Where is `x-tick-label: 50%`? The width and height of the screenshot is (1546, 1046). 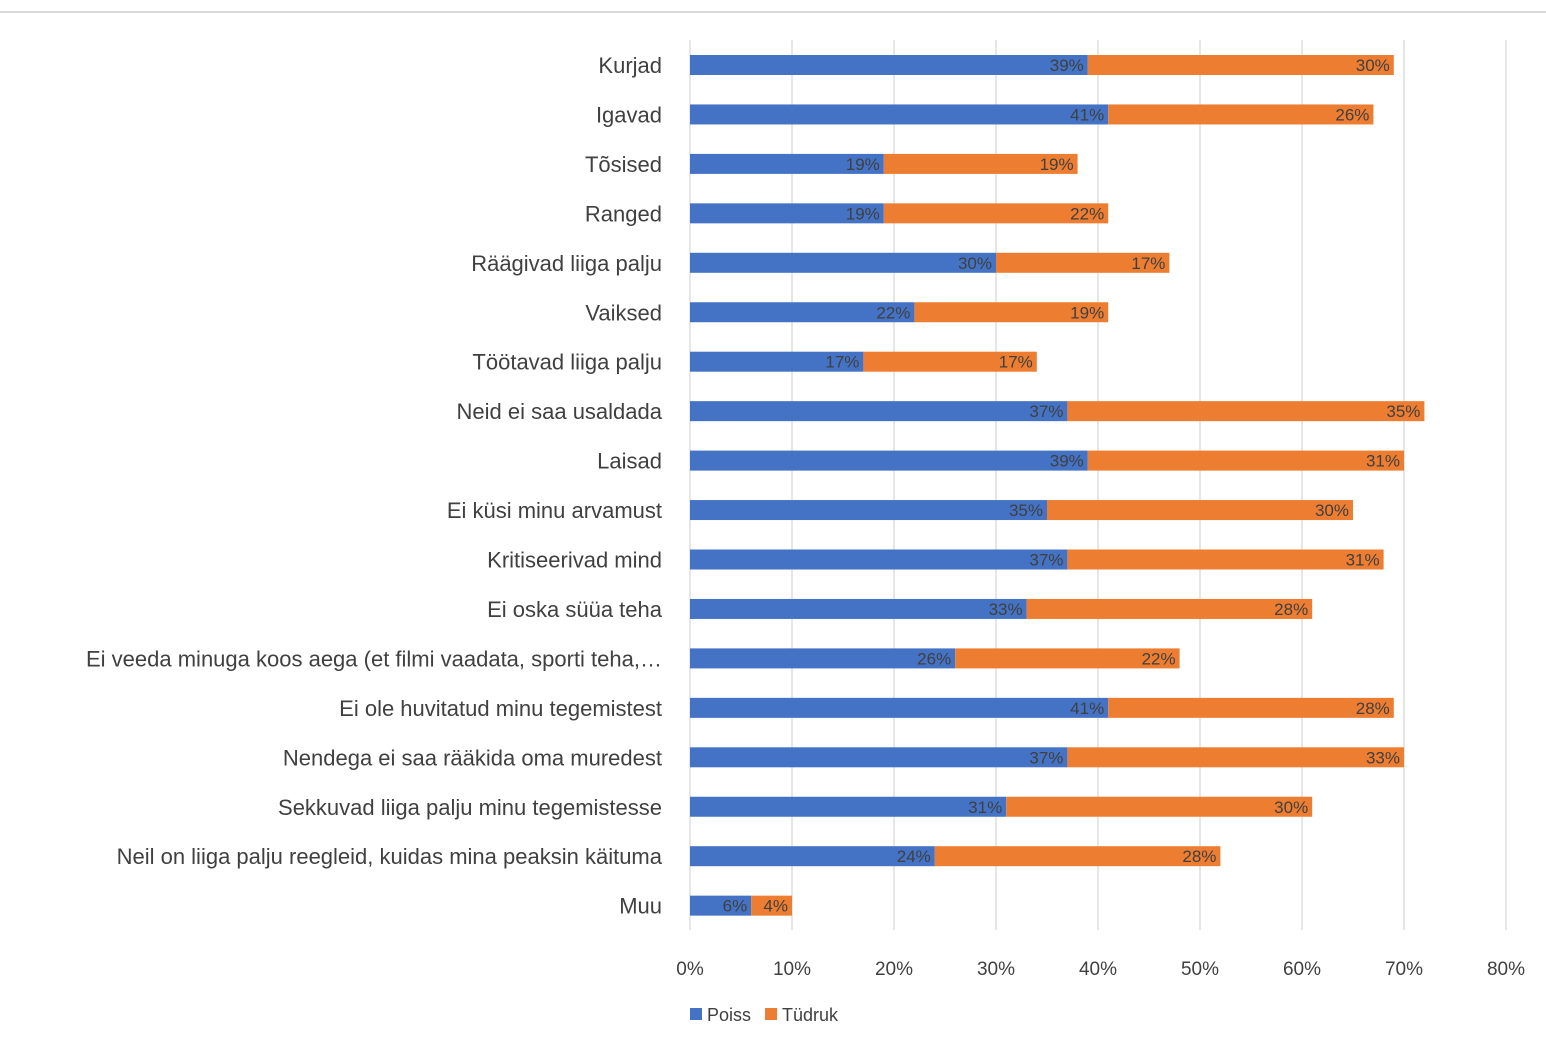 x-tick-label: 50% is located at coordinates (1200, 969).